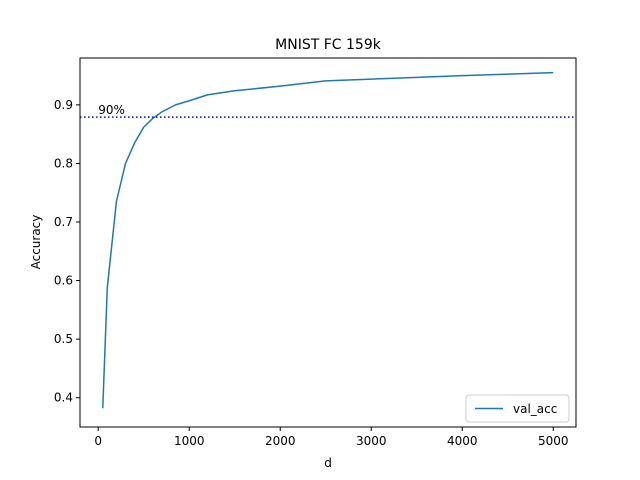 The height and width of the screenshot is (480, 640). I want to click on x-axis-label: d, so click(328, 463).